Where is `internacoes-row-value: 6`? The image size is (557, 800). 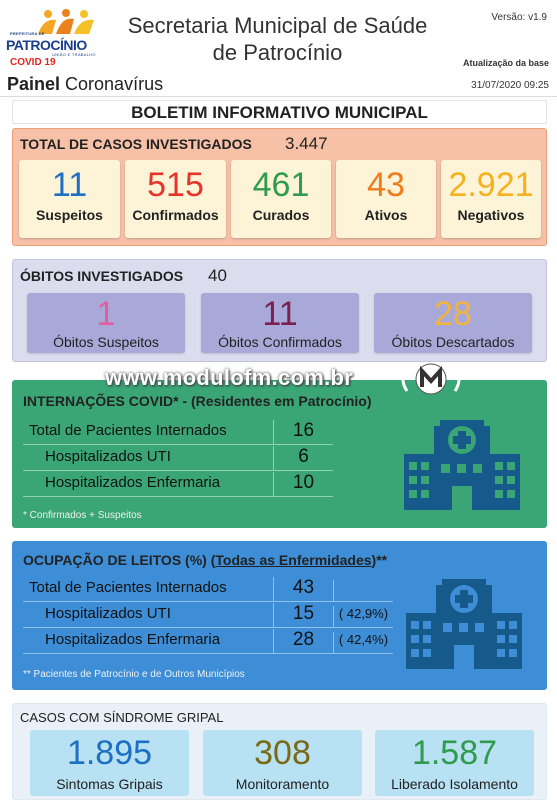
internacoes-row-value: 6 is located at coordinates (303, 458).